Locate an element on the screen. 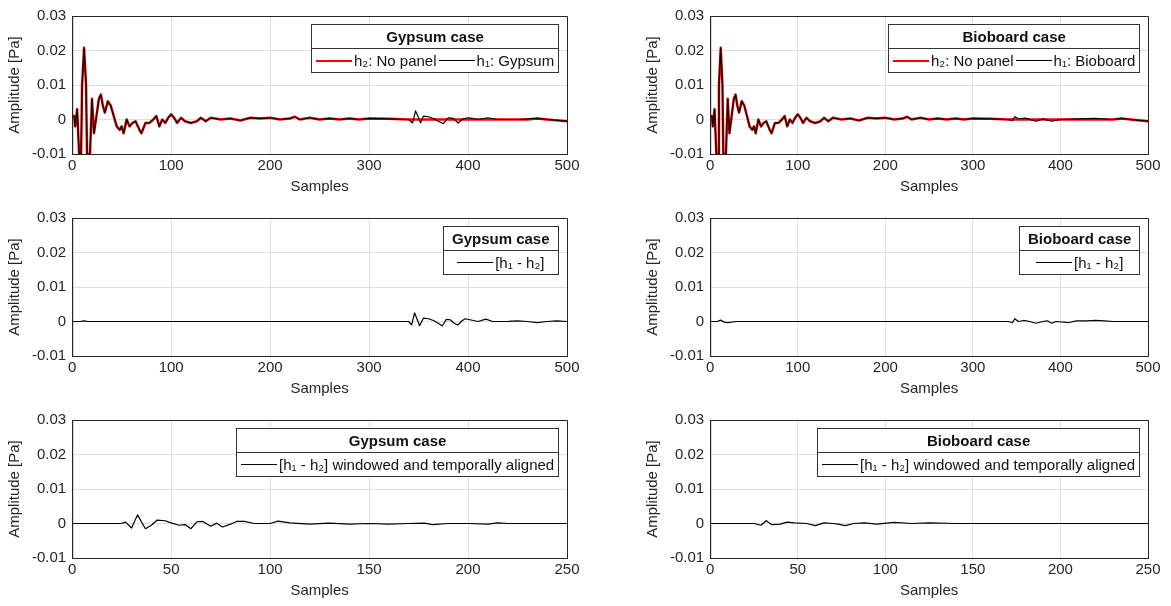 The height and width of the screenshot is (606, 1171). legend-label: h₁: Bioboard is located at coordinates (1094, 60).